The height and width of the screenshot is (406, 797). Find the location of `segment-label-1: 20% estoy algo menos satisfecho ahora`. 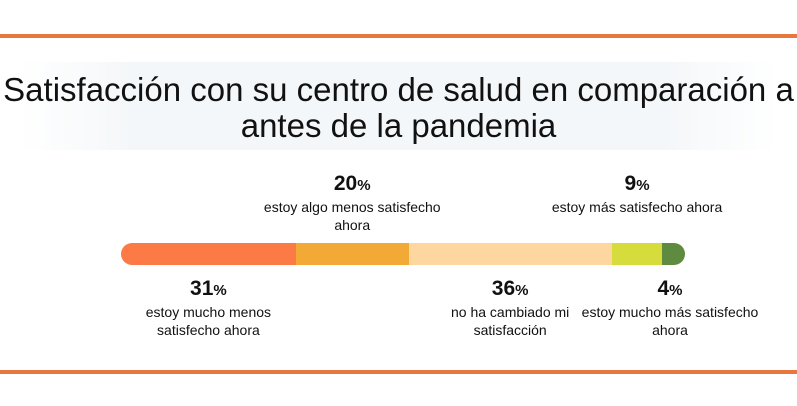

segment-label-1: 20% estoy algo menos satisfecho ahora is located at coordinates (352, 203).